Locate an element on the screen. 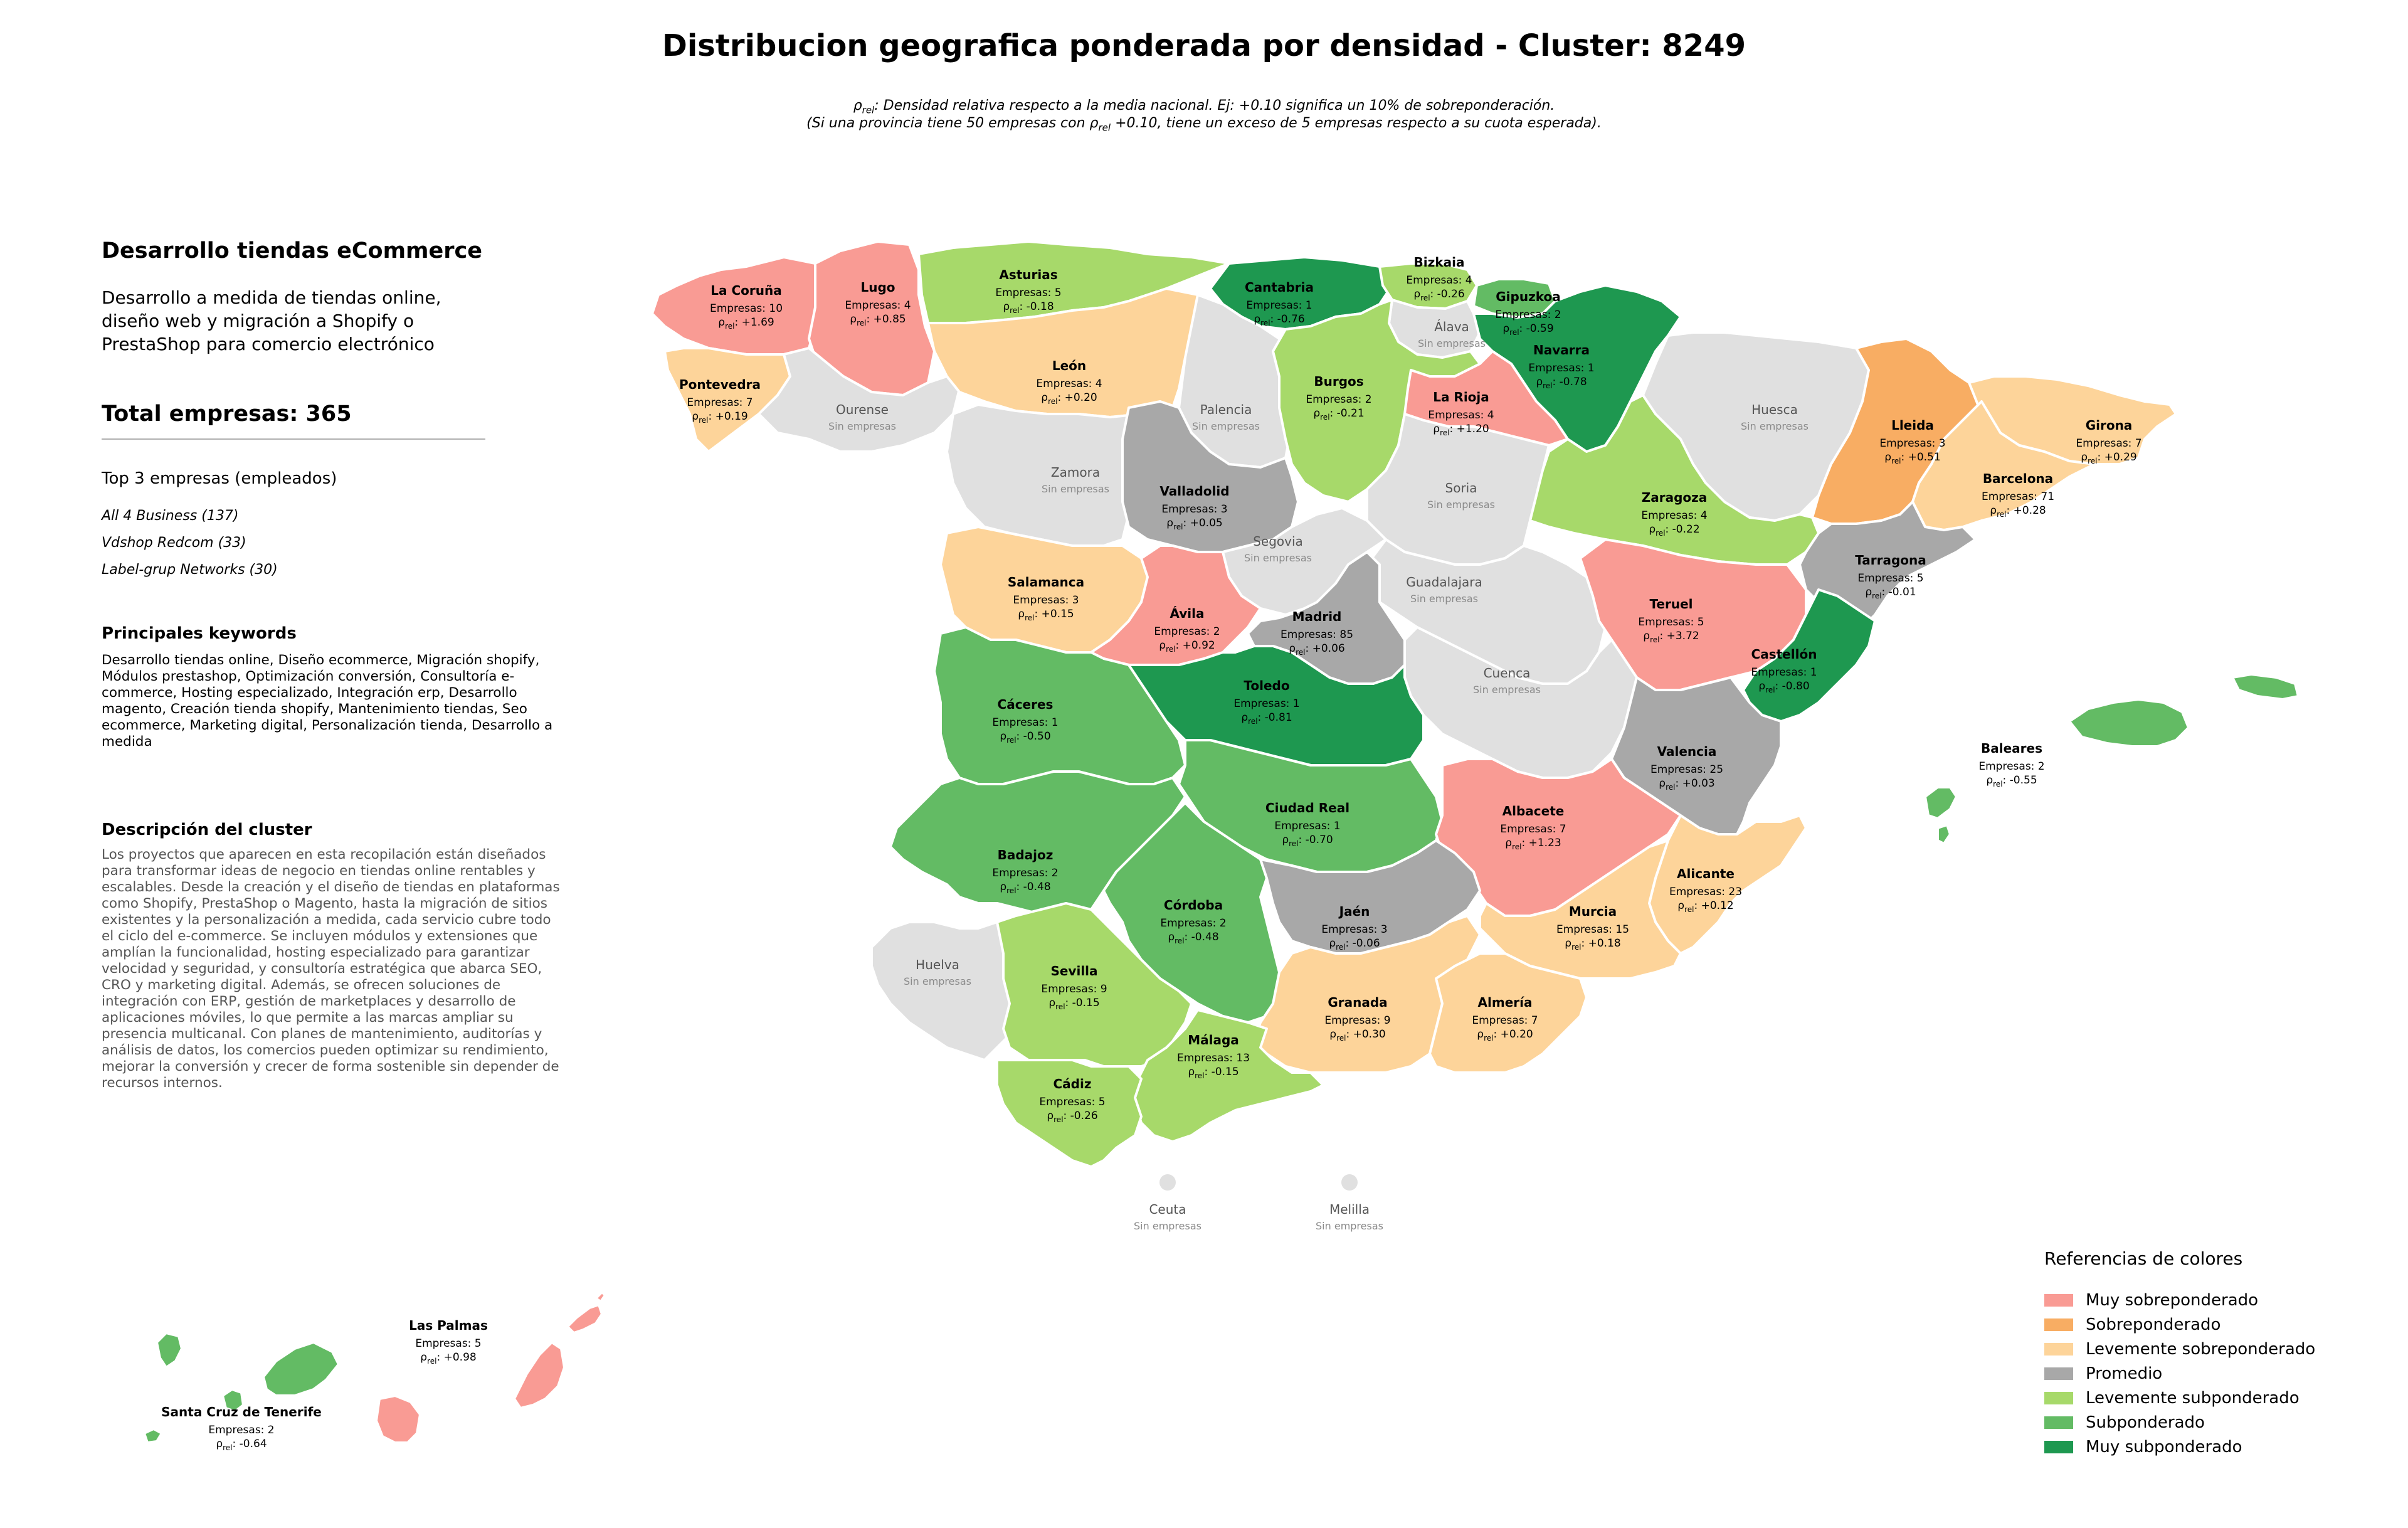  province-count-jaen: Empresas: 3 is located at coordinates (1354, 929).